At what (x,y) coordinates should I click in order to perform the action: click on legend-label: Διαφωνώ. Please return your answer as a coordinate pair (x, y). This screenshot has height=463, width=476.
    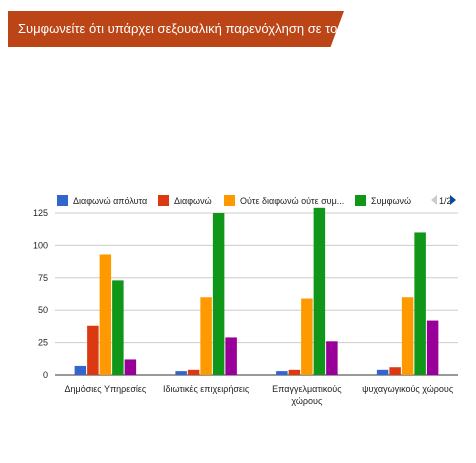
    Looking at the image, I should click on (193, 201).